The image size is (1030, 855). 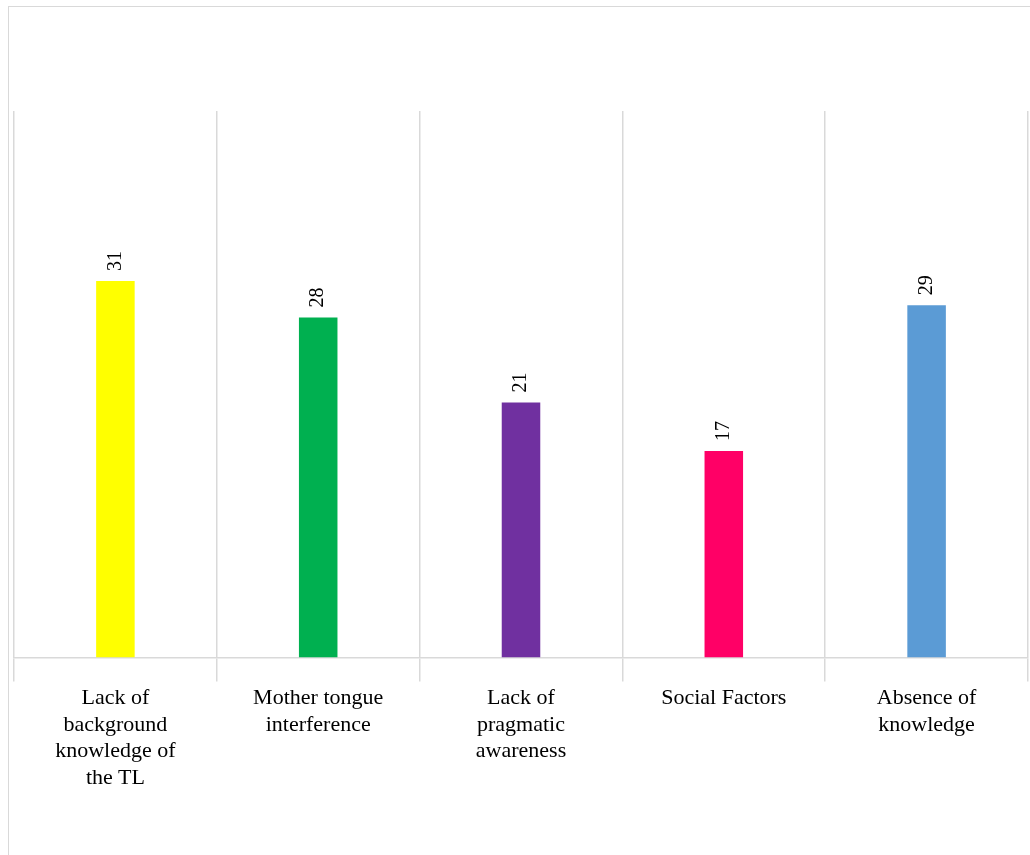 I want to click on x-tick-label: Social Factors, so click(x=724, y=697).